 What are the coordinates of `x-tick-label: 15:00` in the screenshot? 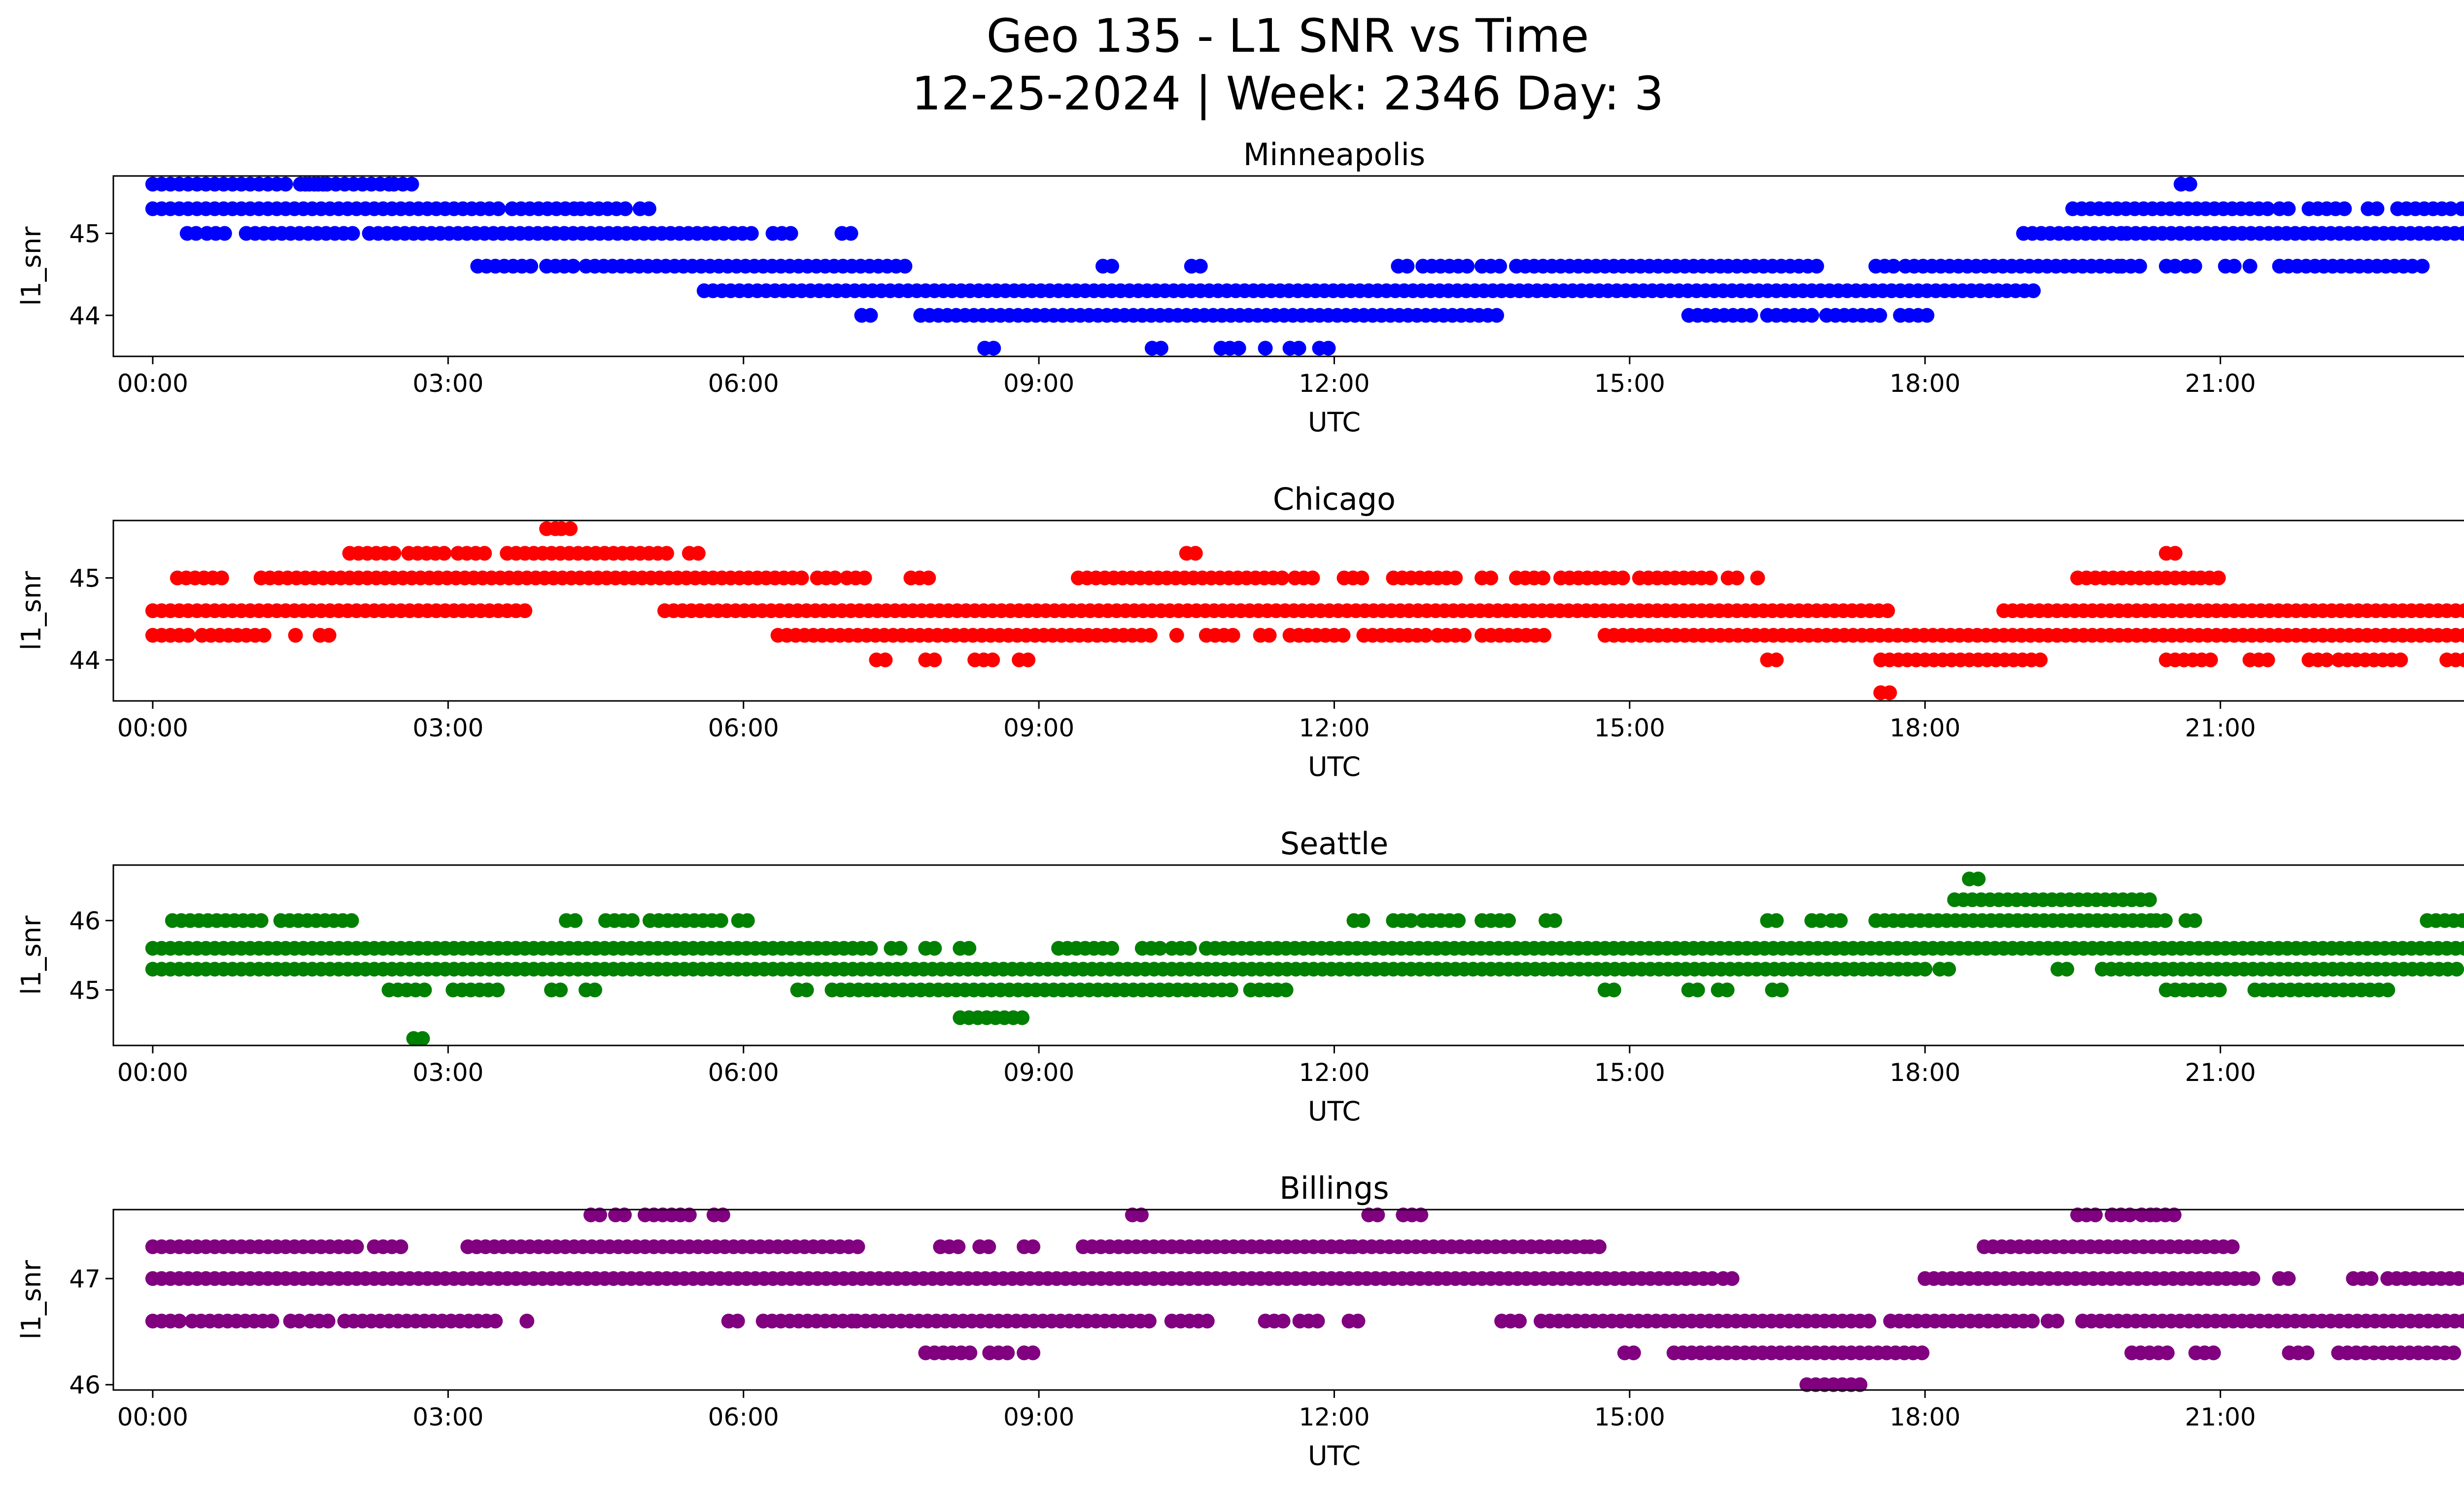 It's located at (1629, 383).